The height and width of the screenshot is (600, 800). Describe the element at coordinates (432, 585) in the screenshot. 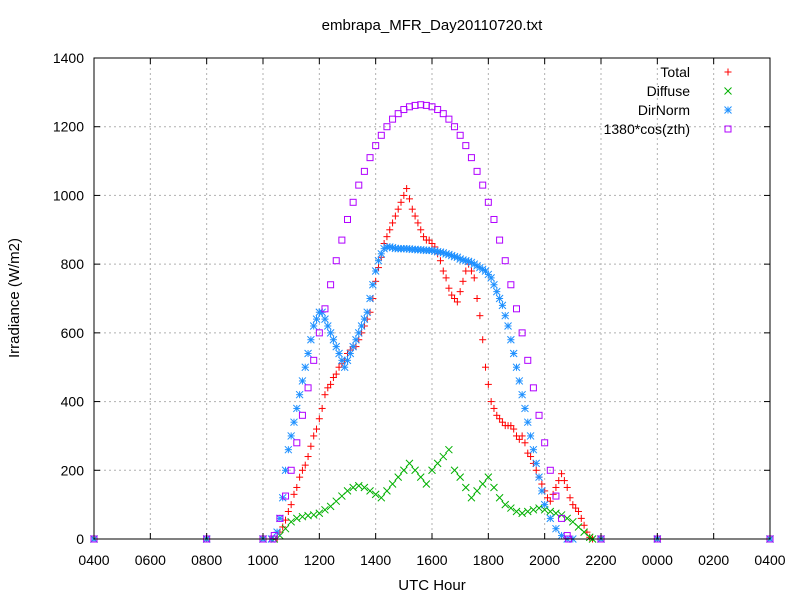

I see `x-axis-title: UTC Hour` at that location.